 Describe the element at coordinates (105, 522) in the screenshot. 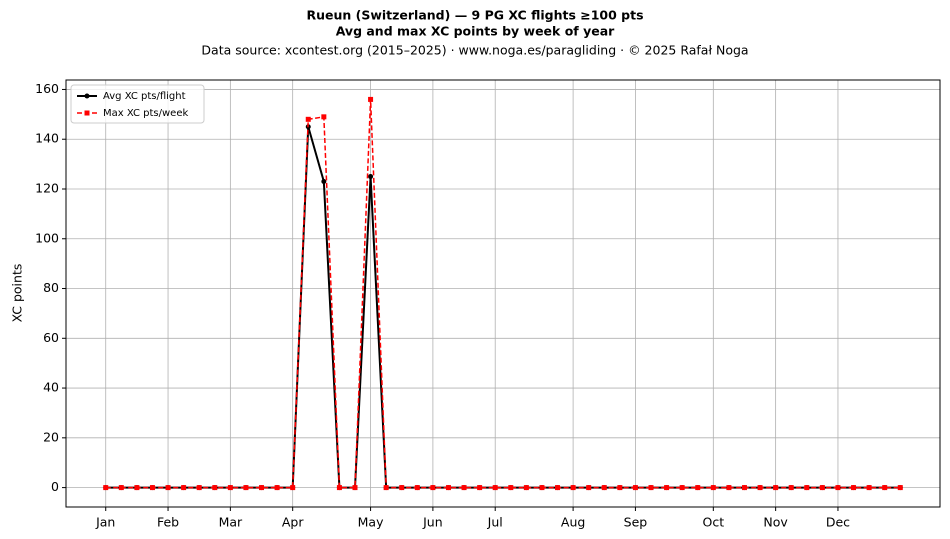

I see `x-tick-label: Jan` at that location.